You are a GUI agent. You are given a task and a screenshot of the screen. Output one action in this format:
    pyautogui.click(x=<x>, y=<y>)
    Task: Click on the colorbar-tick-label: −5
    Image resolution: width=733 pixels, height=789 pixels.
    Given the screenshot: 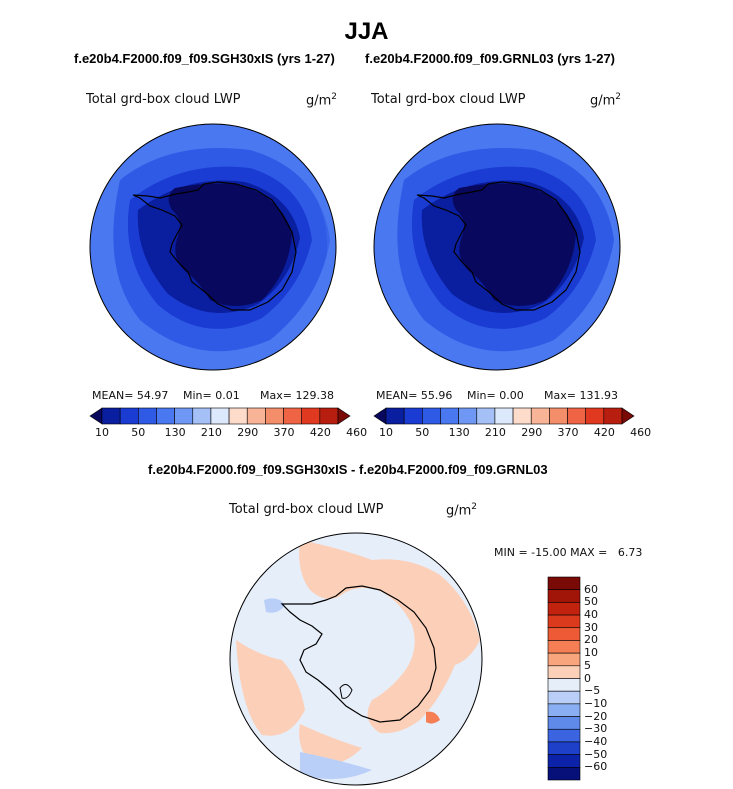 What is the action you would take?
    pyautogui.click(x=592, y=691)
    